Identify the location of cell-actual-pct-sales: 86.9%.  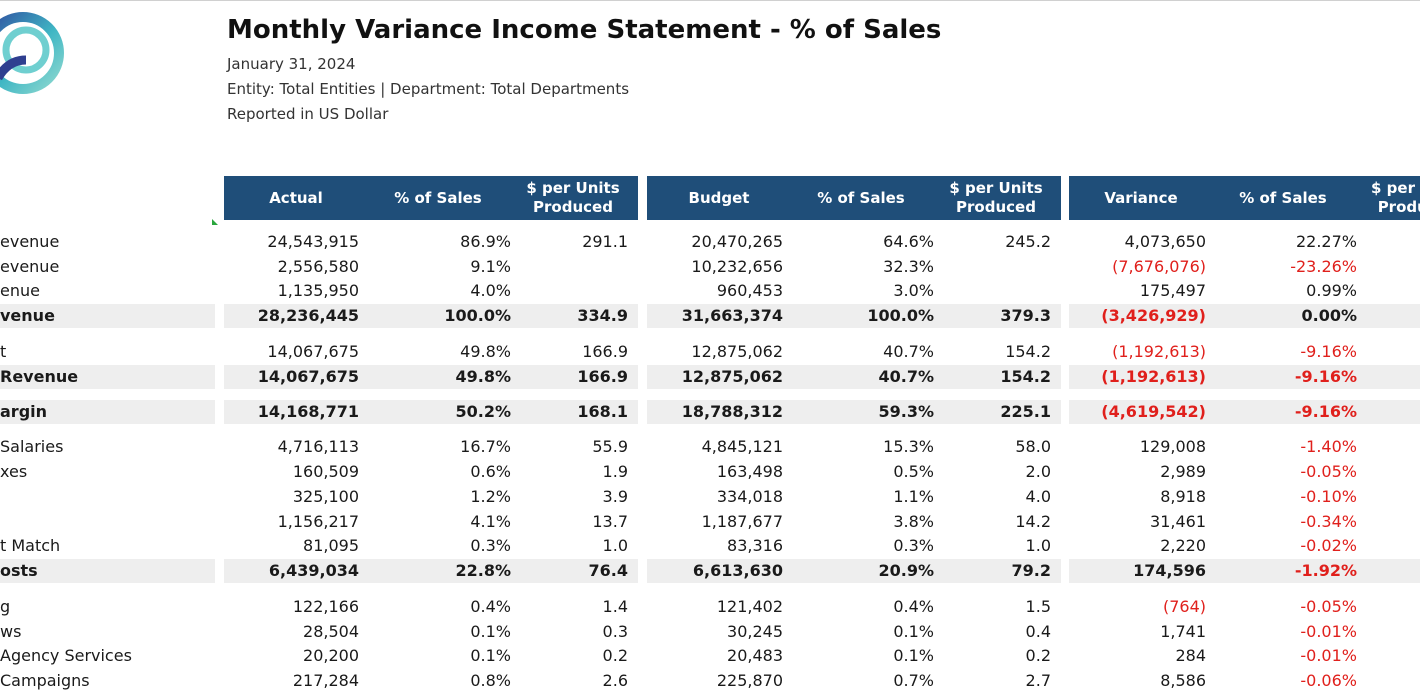
(485, 241).